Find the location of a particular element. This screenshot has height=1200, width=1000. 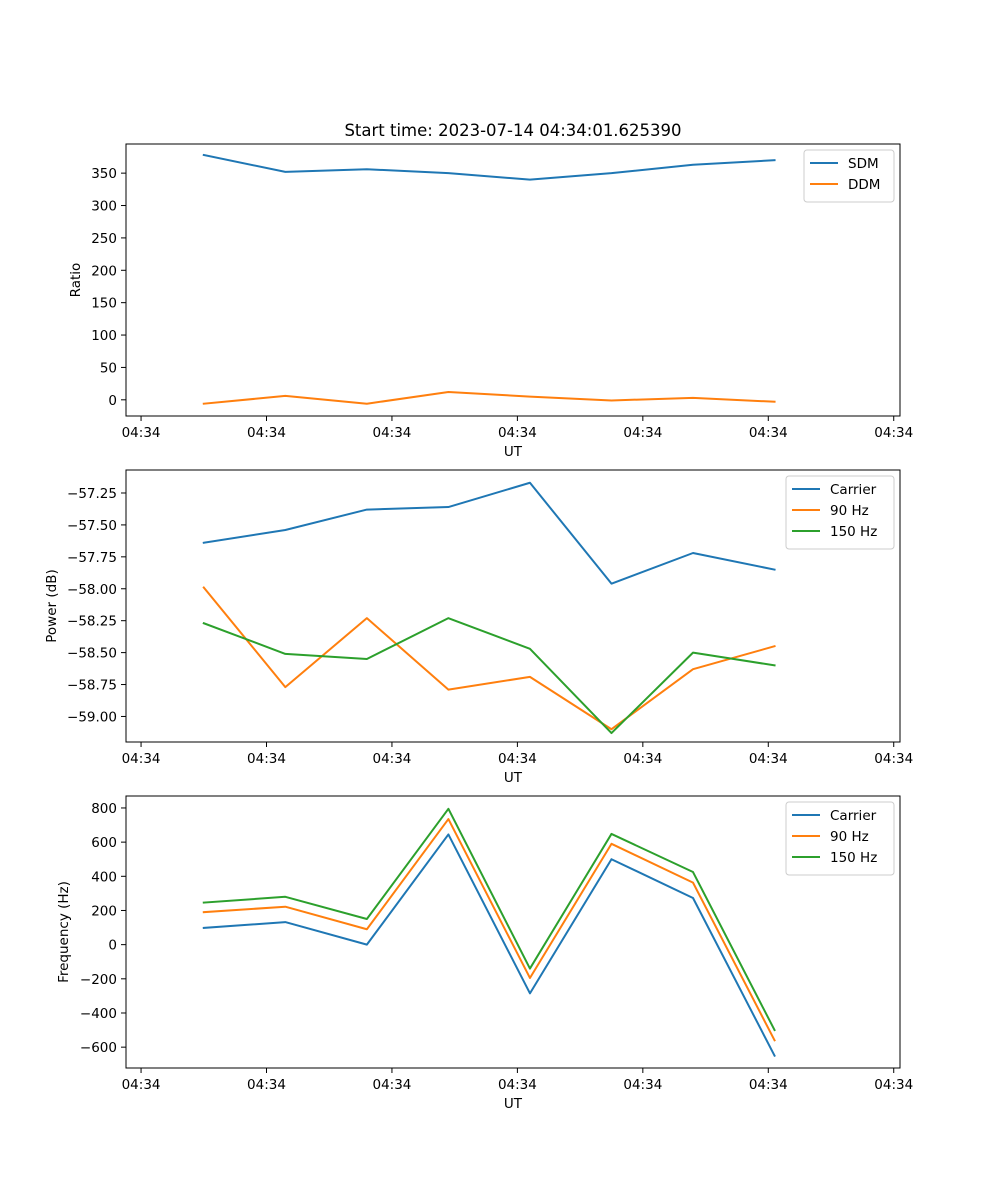

y-tick-label: −58.50 is located at coordinates (92, 654).